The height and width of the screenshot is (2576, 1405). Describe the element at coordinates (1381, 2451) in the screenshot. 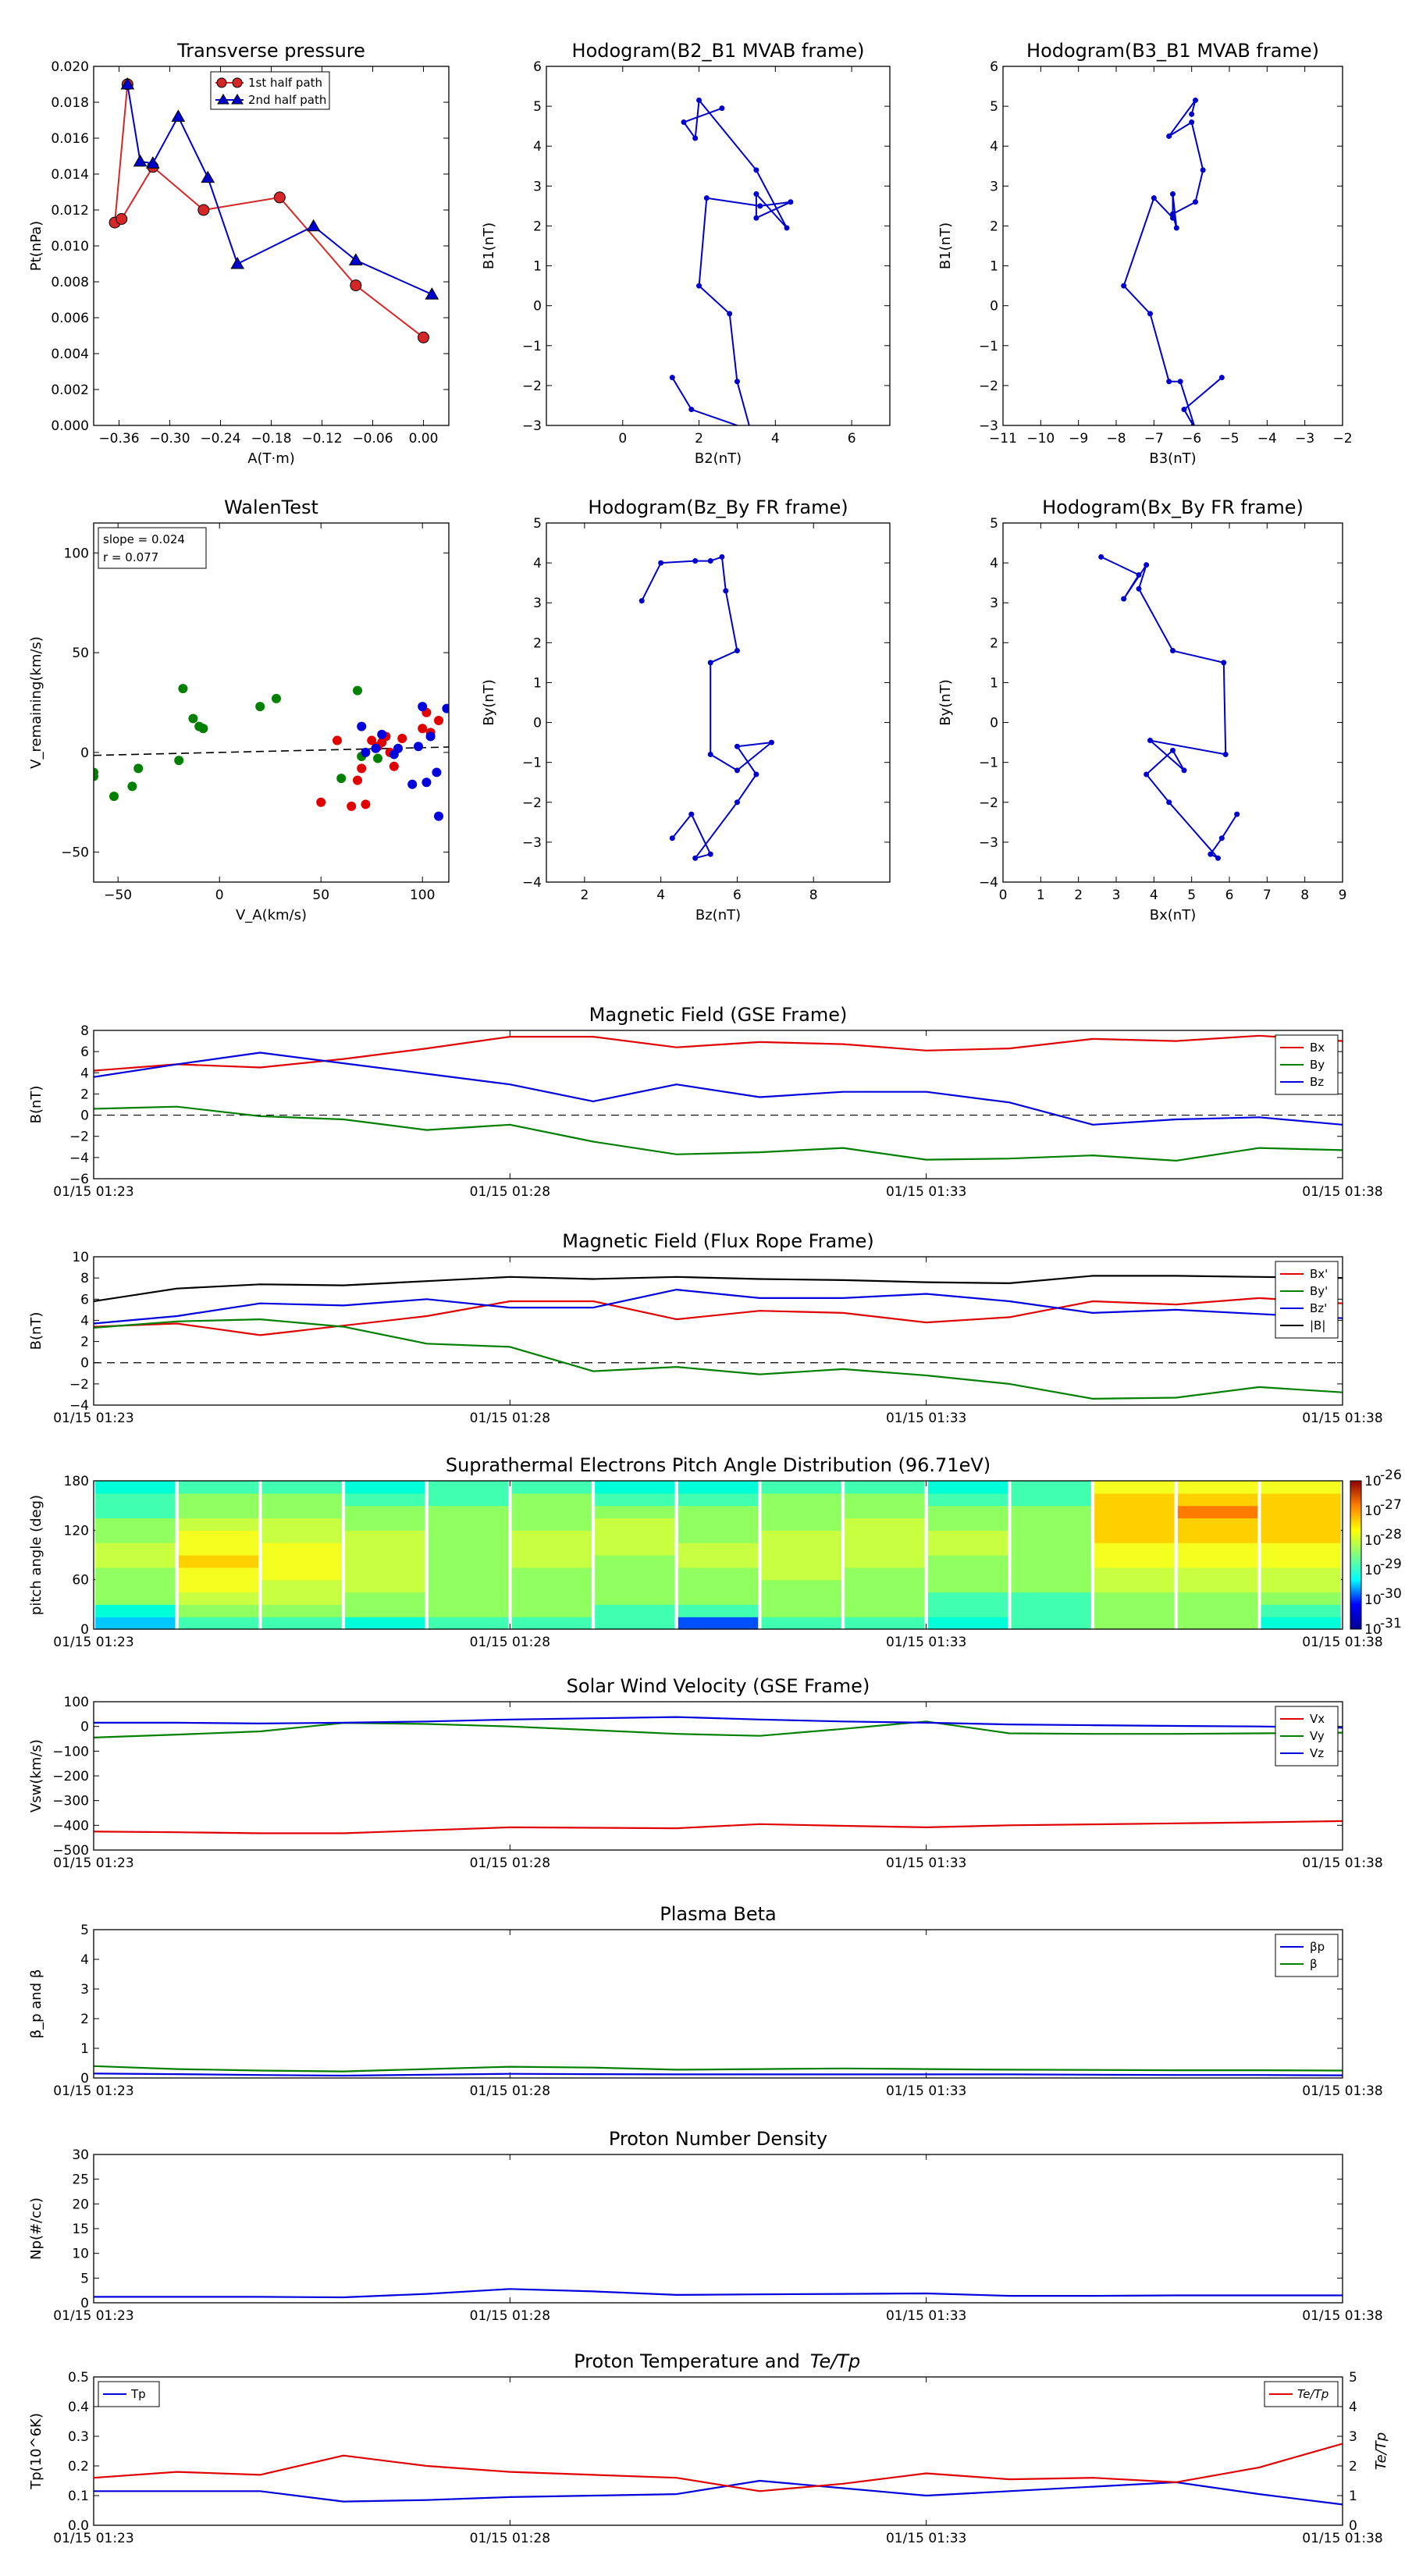

I see `y2-axis-label: Te/Tp` at that location.